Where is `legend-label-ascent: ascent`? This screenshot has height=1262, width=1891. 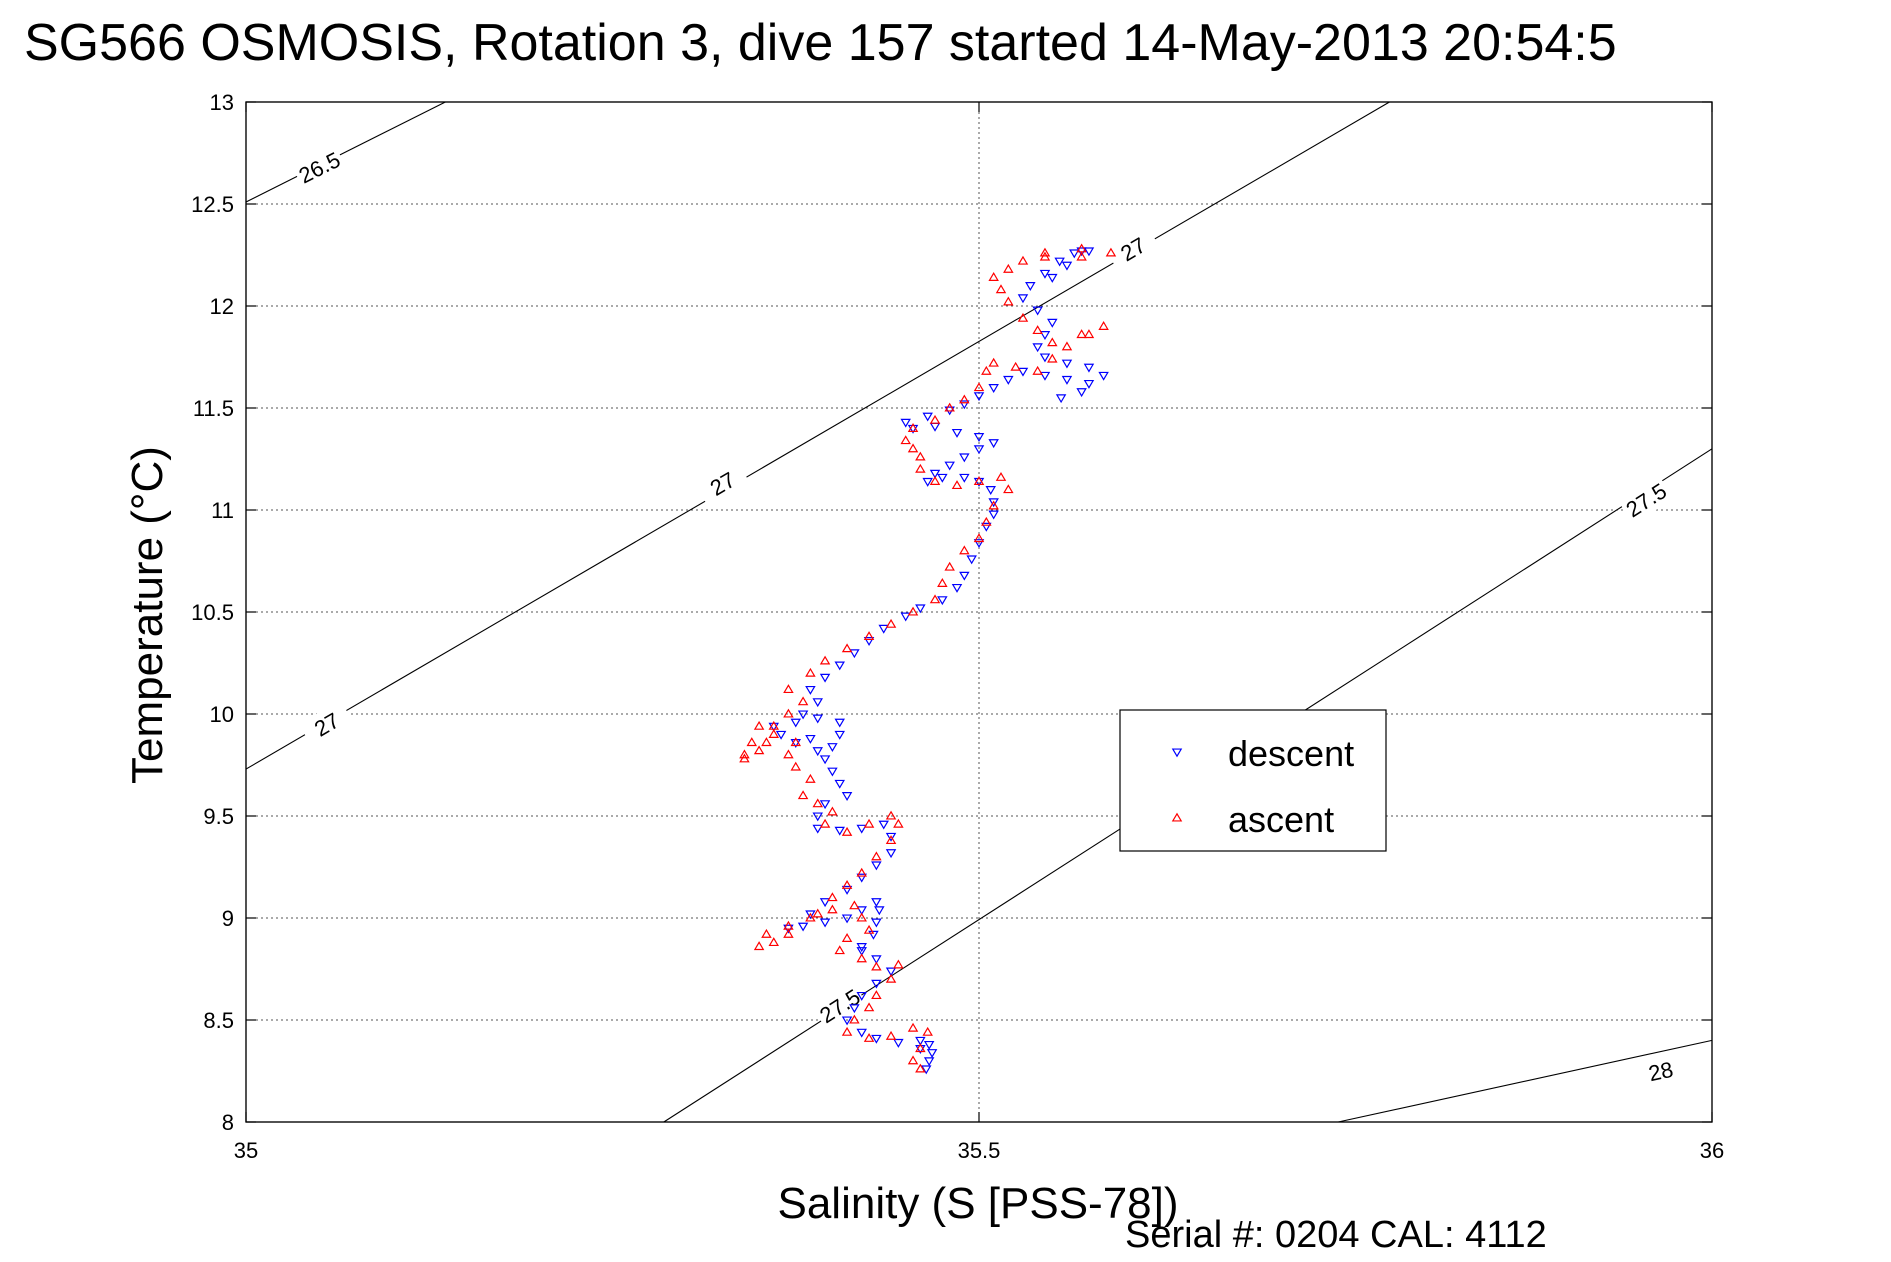
legend-label-ascent: ascent is located at coordinates (1281, 819).